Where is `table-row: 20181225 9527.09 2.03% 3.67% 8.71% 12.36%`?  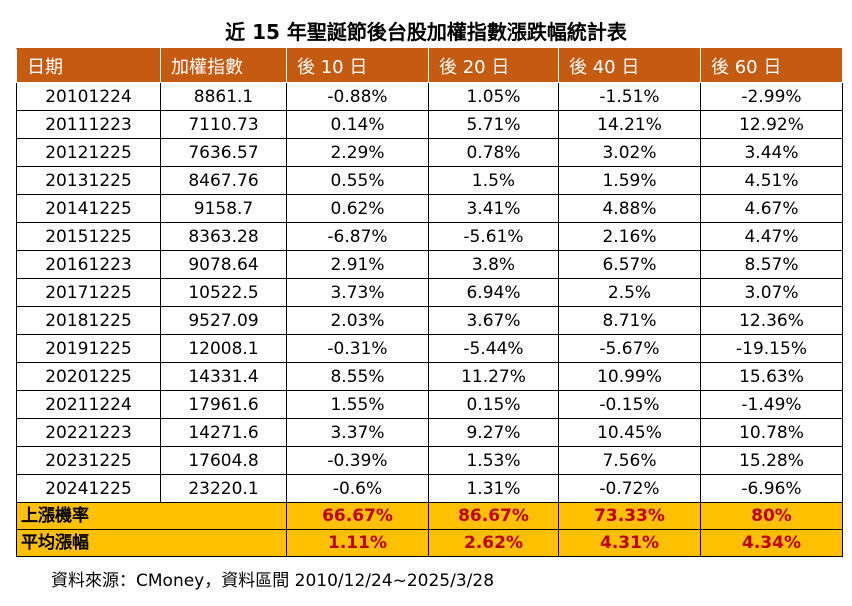 table-row: 20181225 9527.09 2.03% 3.67% 8.71% 12.36% is located at coordinates (429, 320).